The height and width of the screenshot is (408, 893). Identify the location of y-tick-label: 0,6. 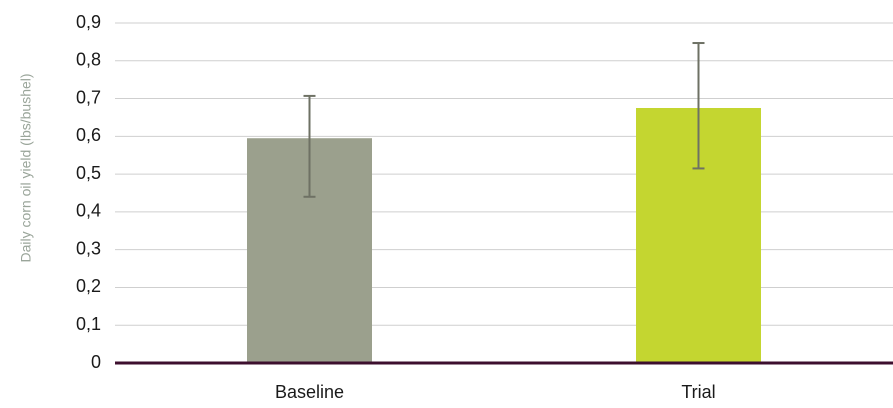
(88, 135).